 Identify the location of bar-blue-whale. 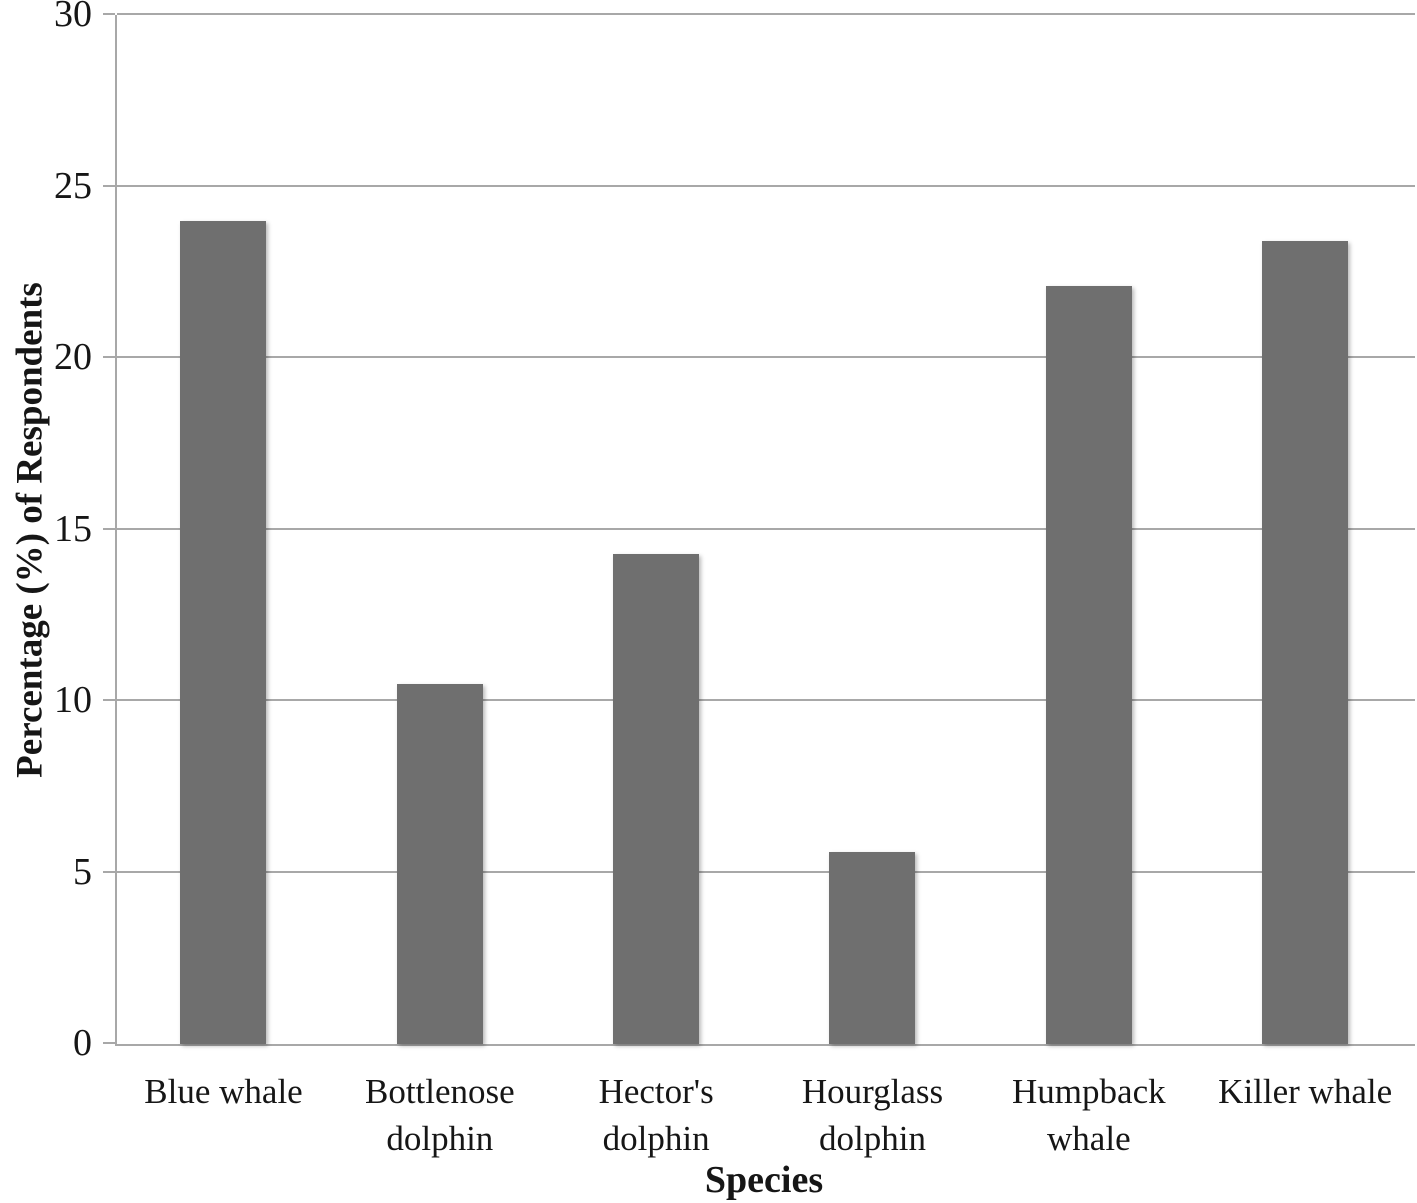
(223, 632).